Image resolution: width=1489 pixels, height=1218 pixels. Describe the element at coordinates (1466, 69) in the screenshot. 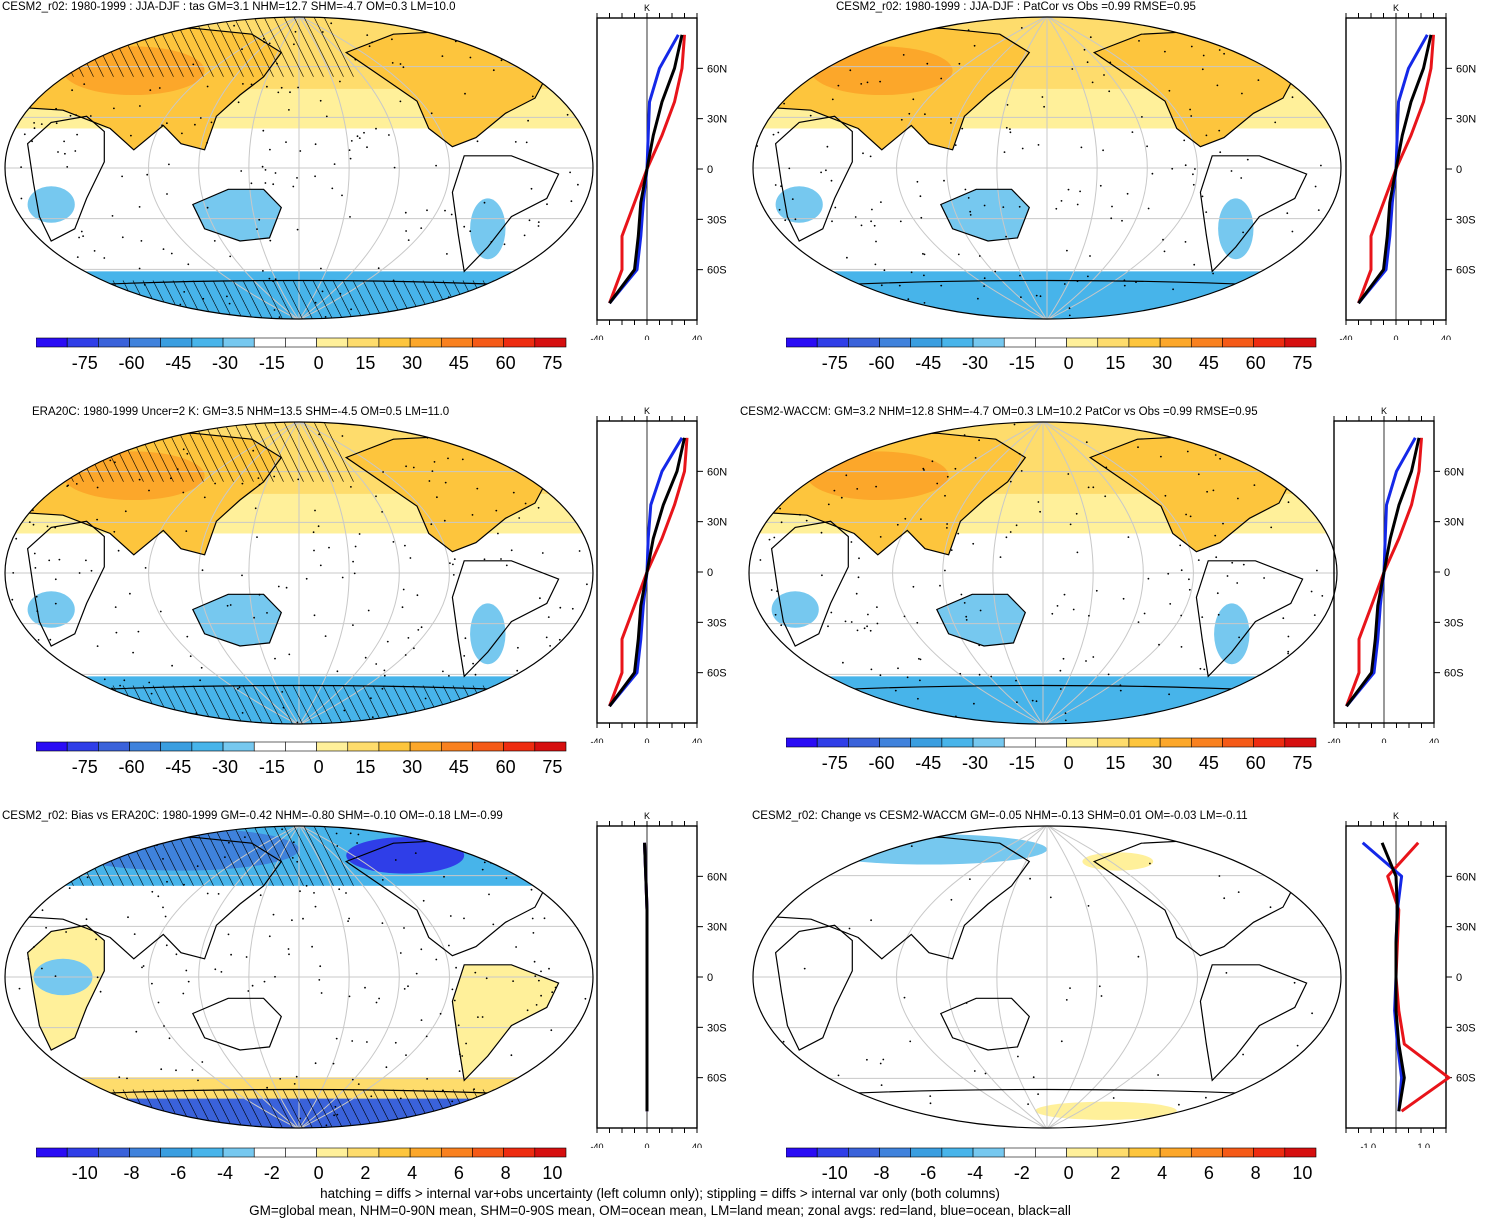

I see `zonal-lat-label: 60N` at that location.